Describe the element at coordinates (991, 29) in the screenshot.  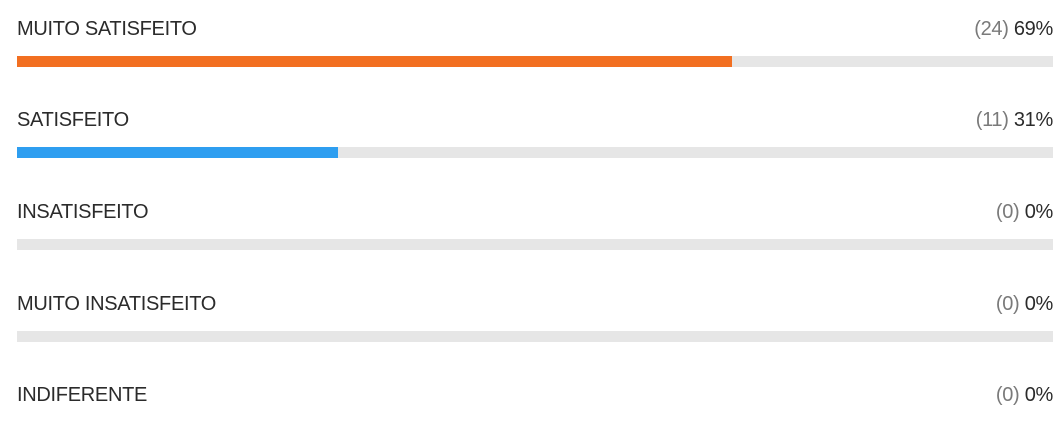
I see `vote-count: (24)` at that location.